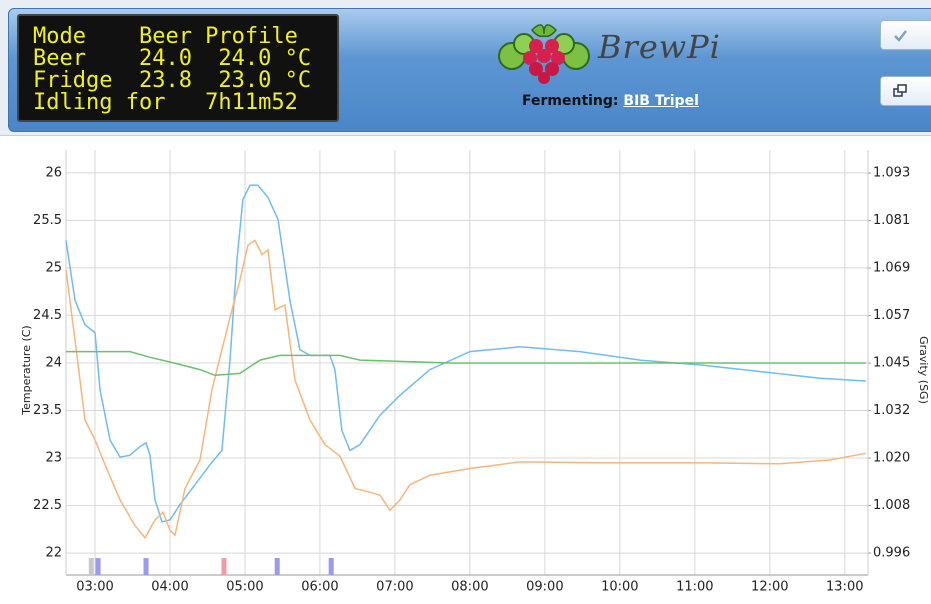 Image resolution: width=931 pixels, height=604 pixels. I want to click on y2-tick-label: 1.008, so click(891, 505).